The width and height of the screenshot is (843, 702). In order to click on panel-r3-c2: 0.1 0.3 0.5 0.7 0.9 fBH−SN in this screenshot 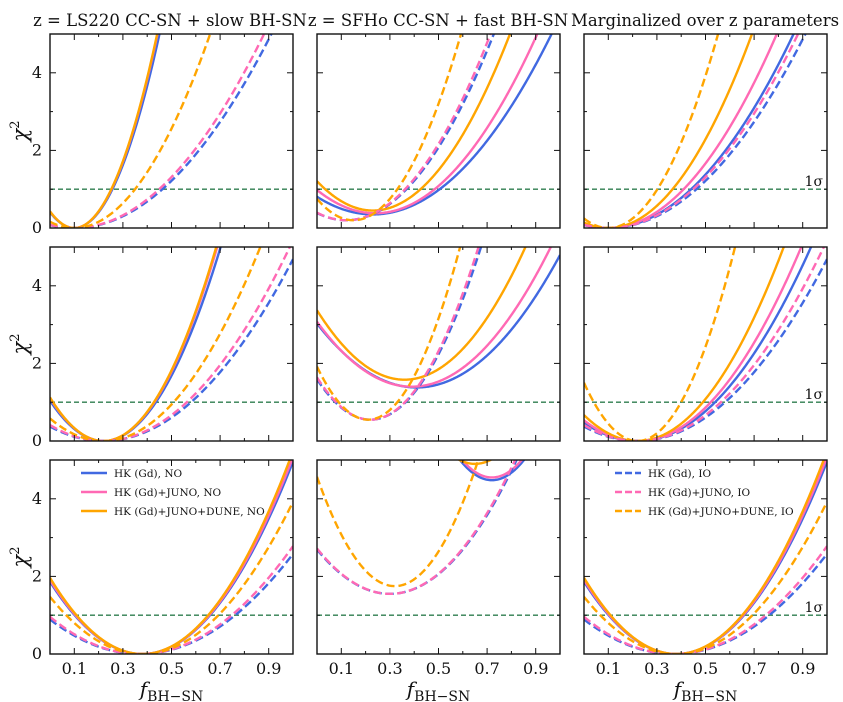, I will do `click(438, 580)`.